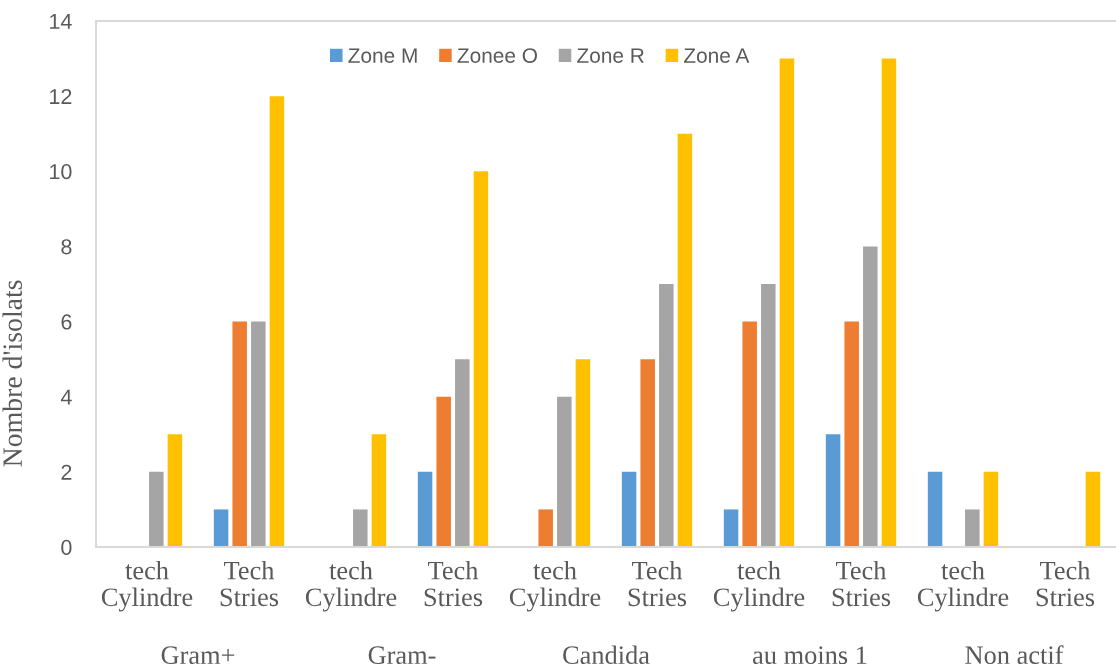 The height and width of the screenshot is (668, 1116). I want to click on legend-label: Zone R, so click(610, 55).